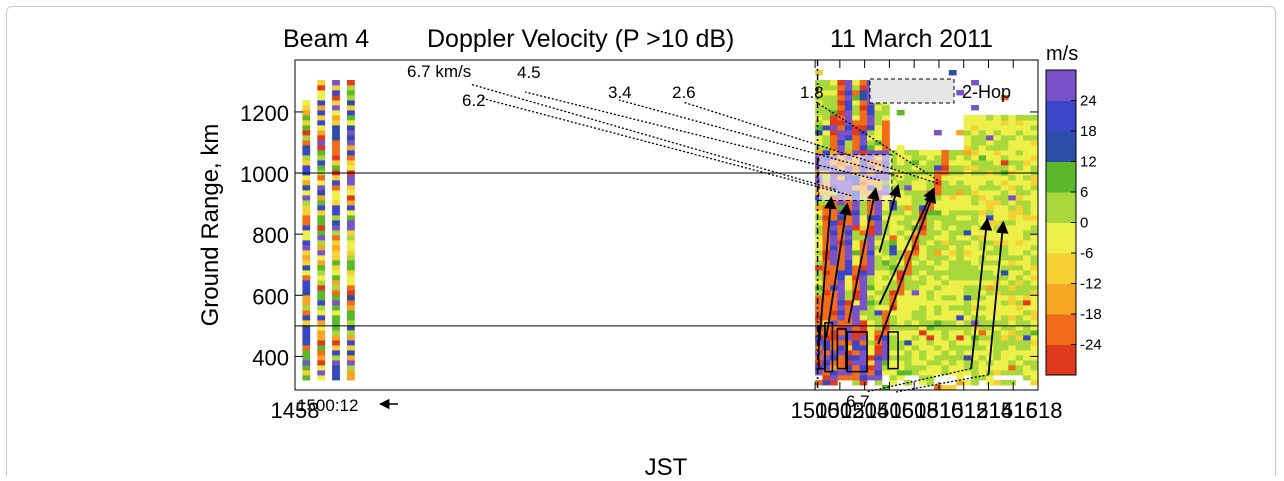 The image size is (1284, 481). I want to click on onset-time-label: 1500:12, so click(327, 405).